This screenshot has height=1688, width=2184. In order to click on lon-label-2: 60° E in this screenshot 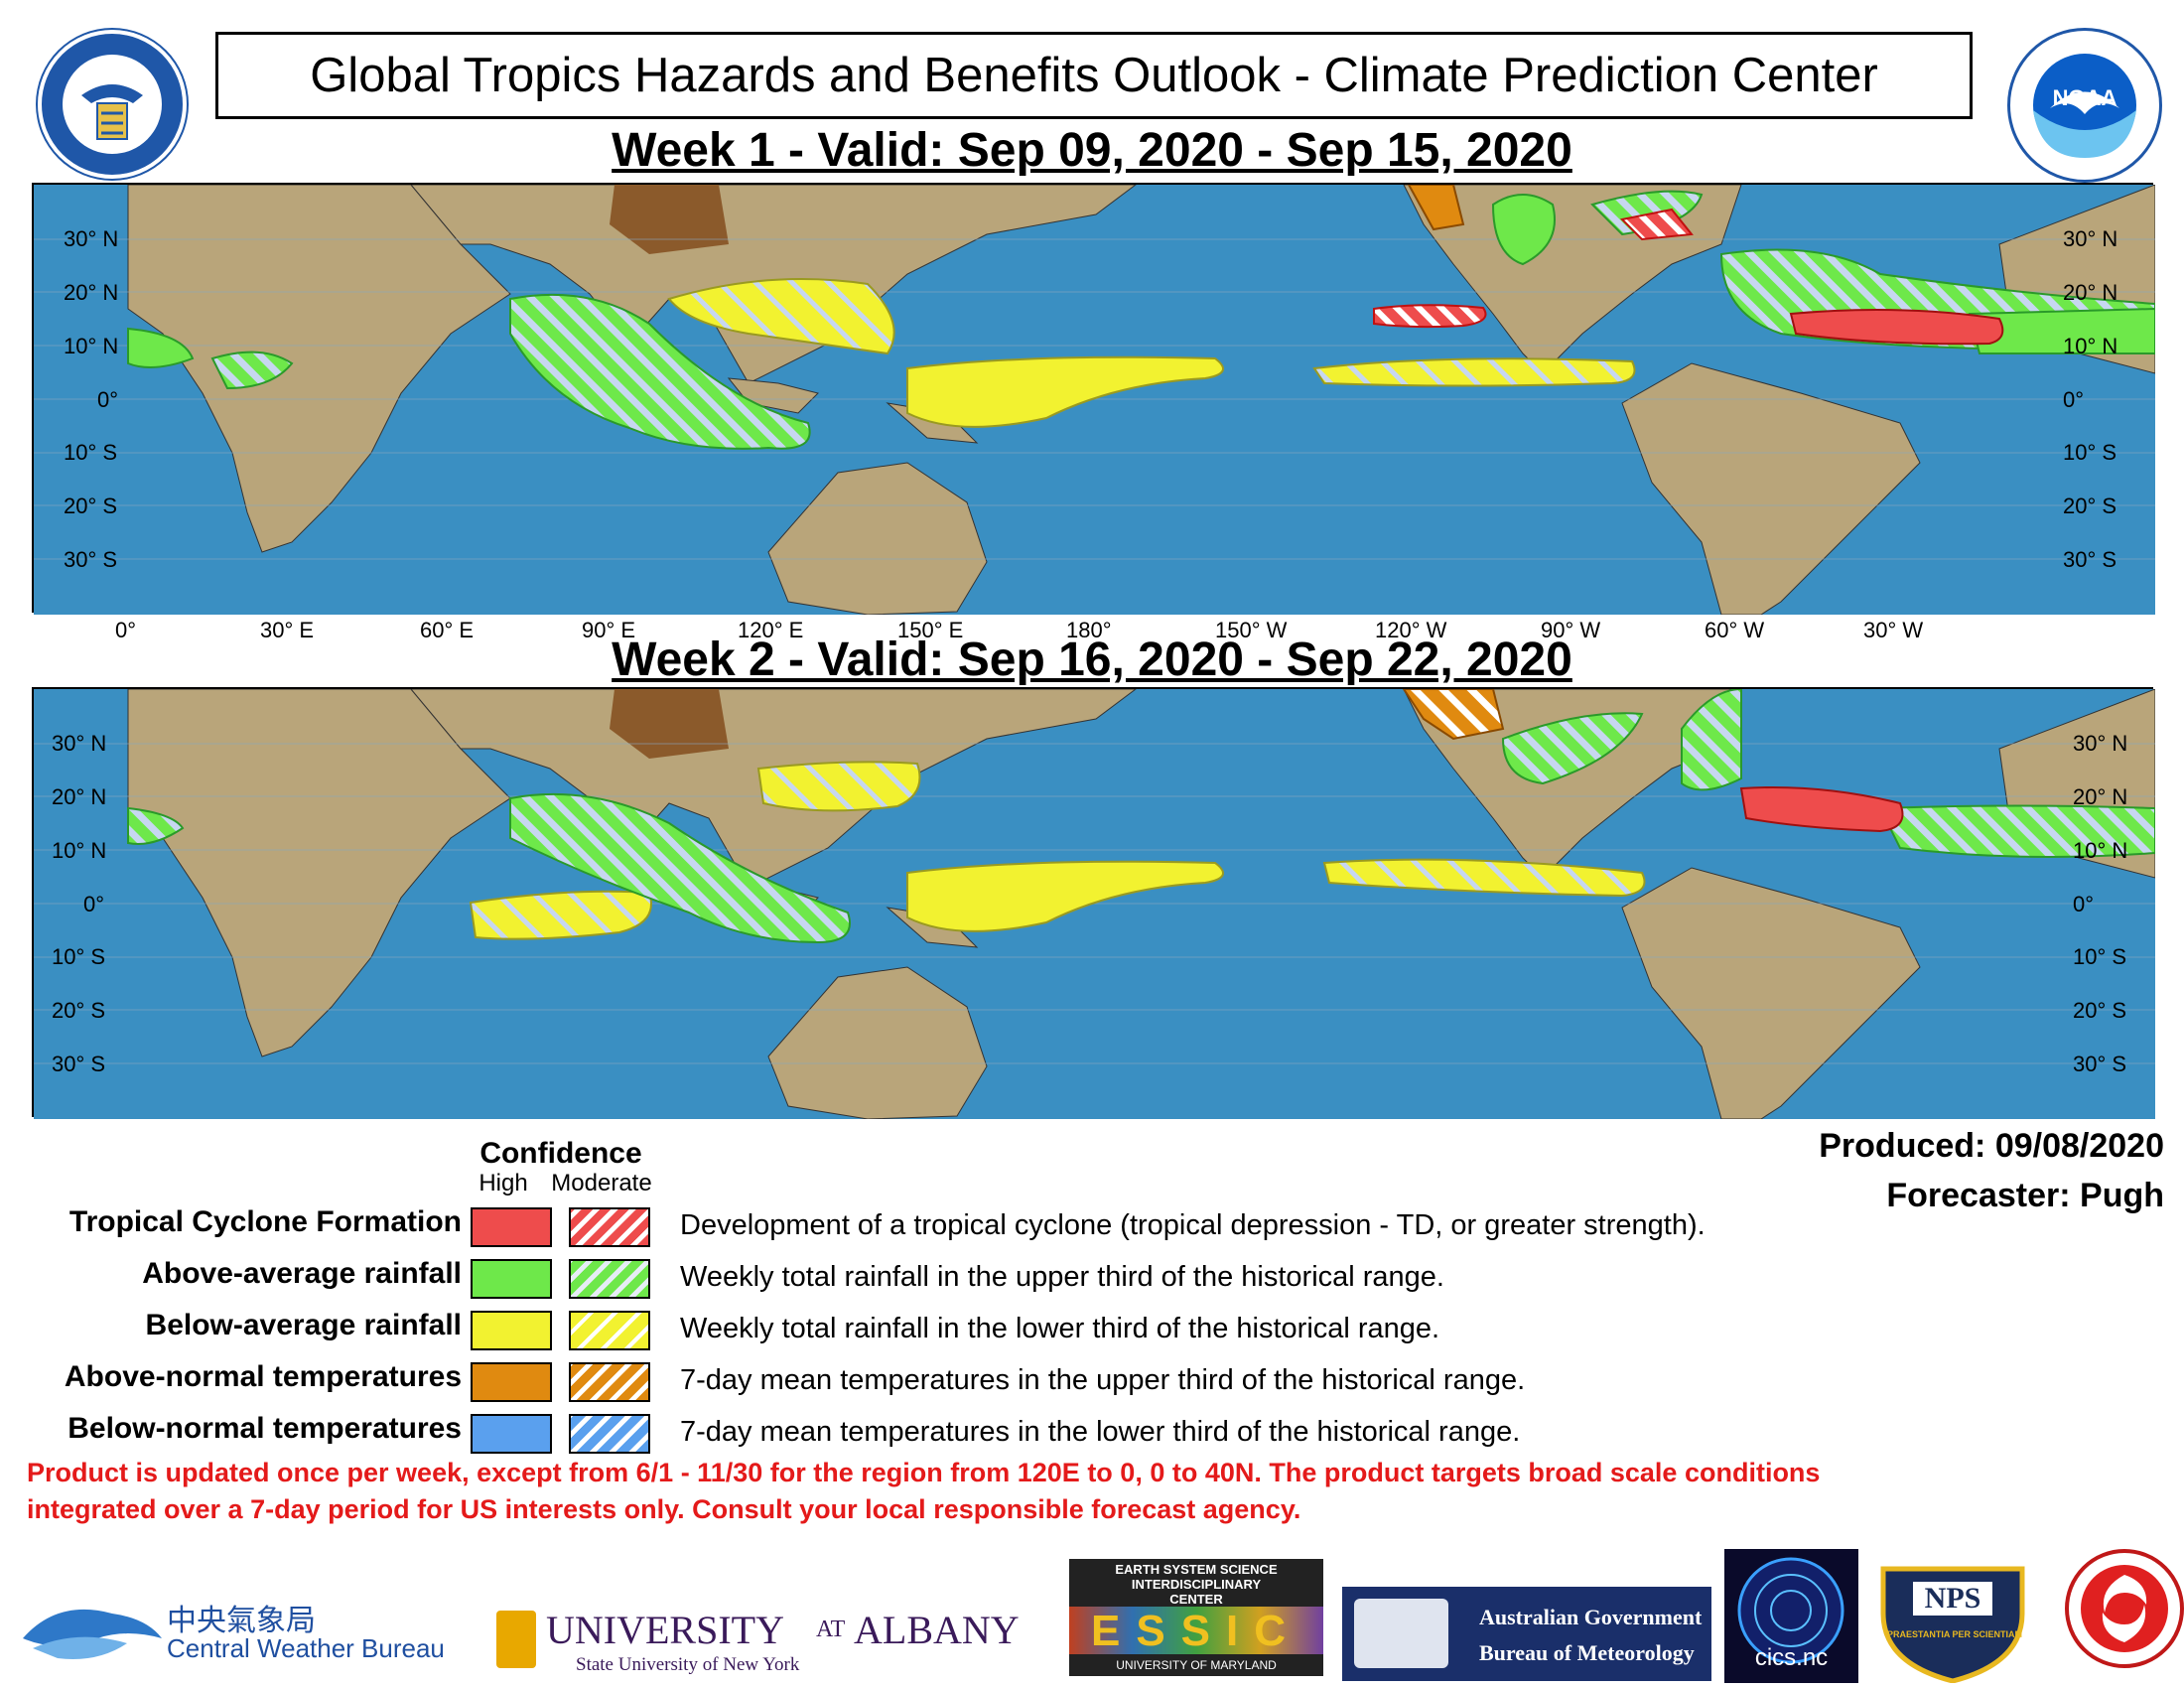, I will do `click(447, 630)`.